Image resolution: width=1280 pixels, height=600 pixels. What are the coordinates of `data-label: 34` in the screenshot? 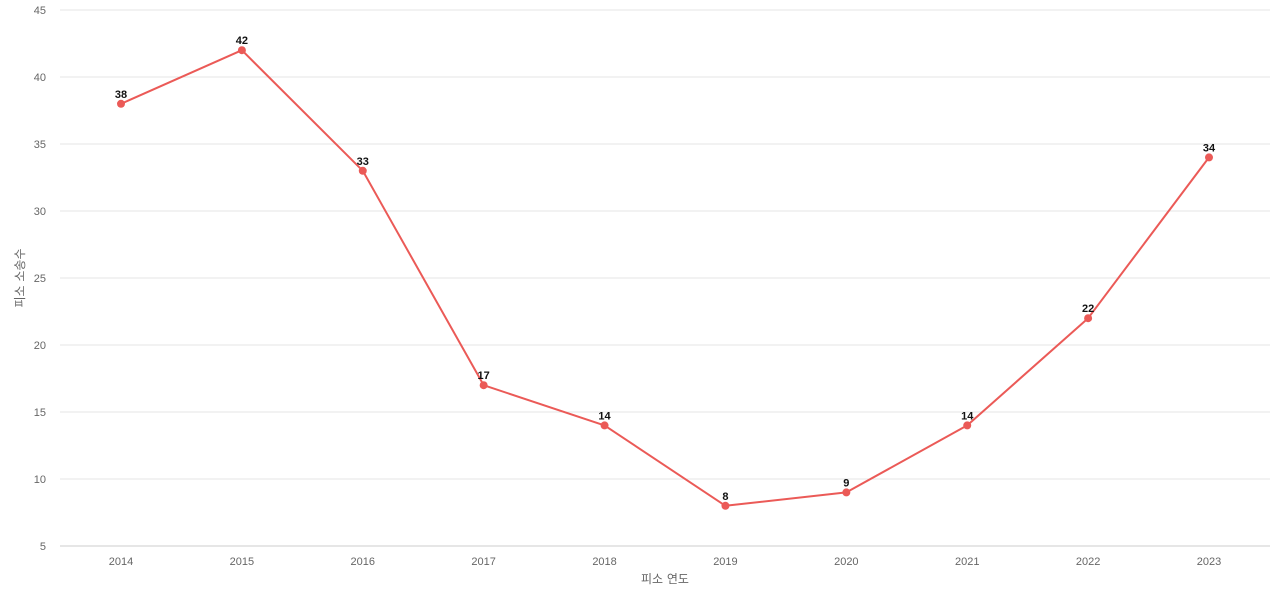 It's located at (1209, 148).